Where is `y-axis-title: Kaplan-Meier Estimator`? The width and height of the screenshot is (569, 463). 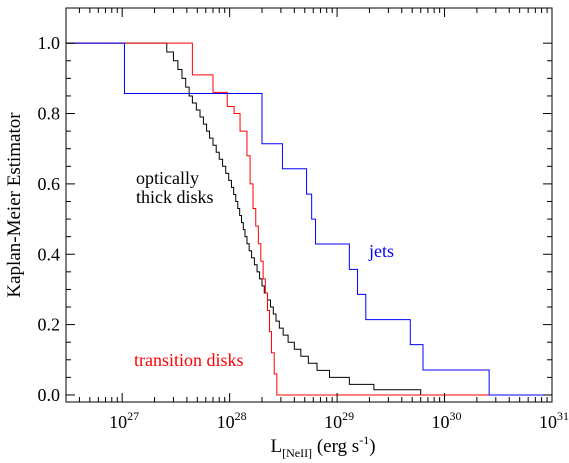 y-axis-title: Kaplan-Meier Estimator is located at coordinates (14, 205).